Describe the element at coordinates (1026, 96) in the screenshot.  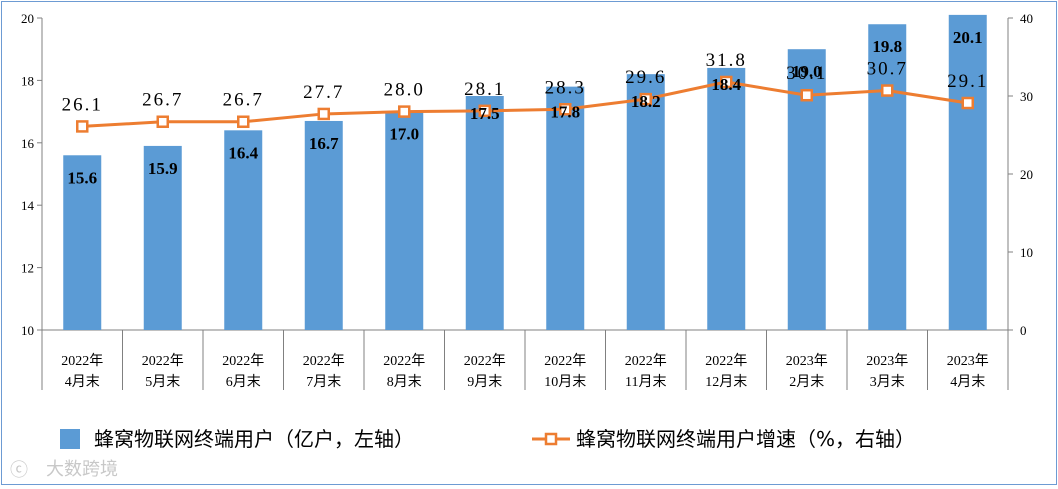
I see `y-right-tick-label: 30` at that location.